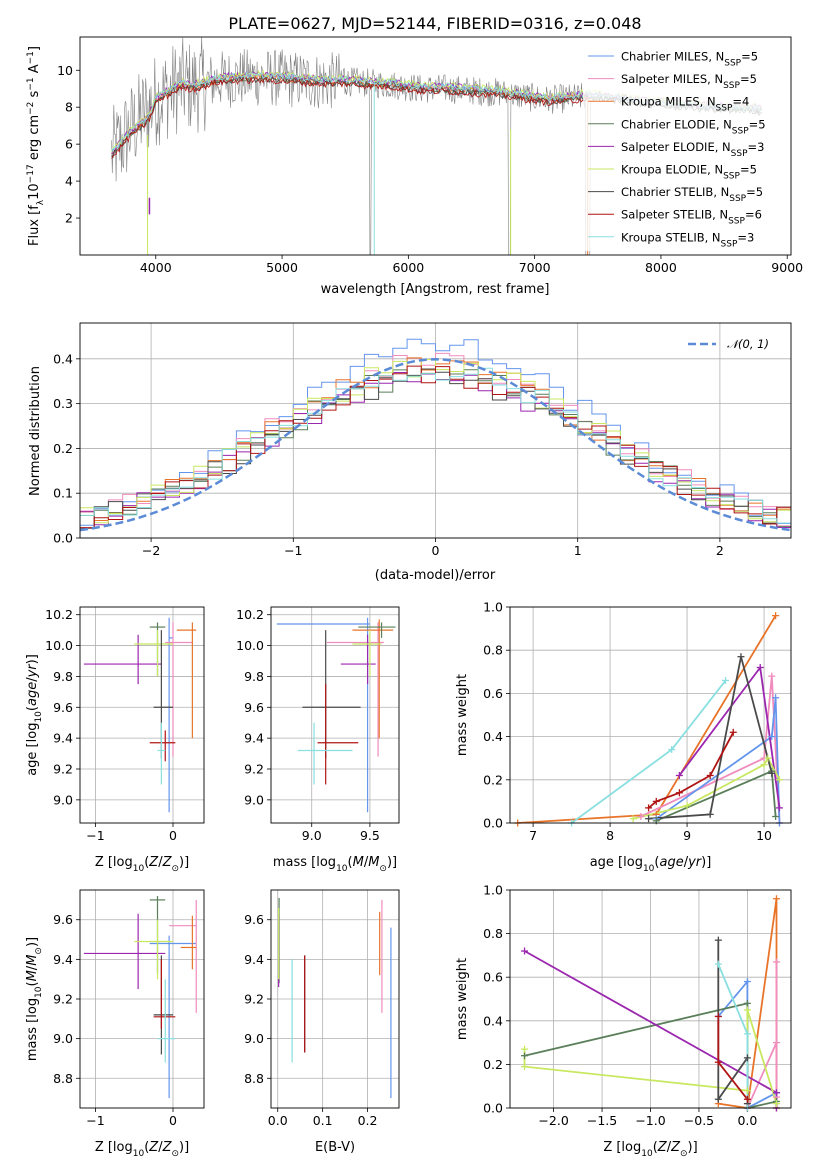 Image resolution: width=819 pixels, height=1170 pixels. What do you see at coordinates (745, 237) in the screenshot?
I see `label-part: =3` at bounding box center [745, 237].